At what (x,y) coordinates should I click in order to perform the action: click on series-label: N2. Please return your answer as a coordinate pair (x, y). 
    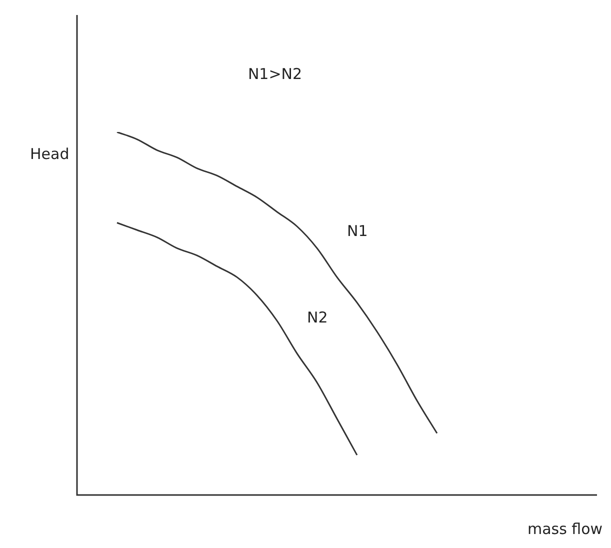
    Looking at the image, I should click on (317, 317).